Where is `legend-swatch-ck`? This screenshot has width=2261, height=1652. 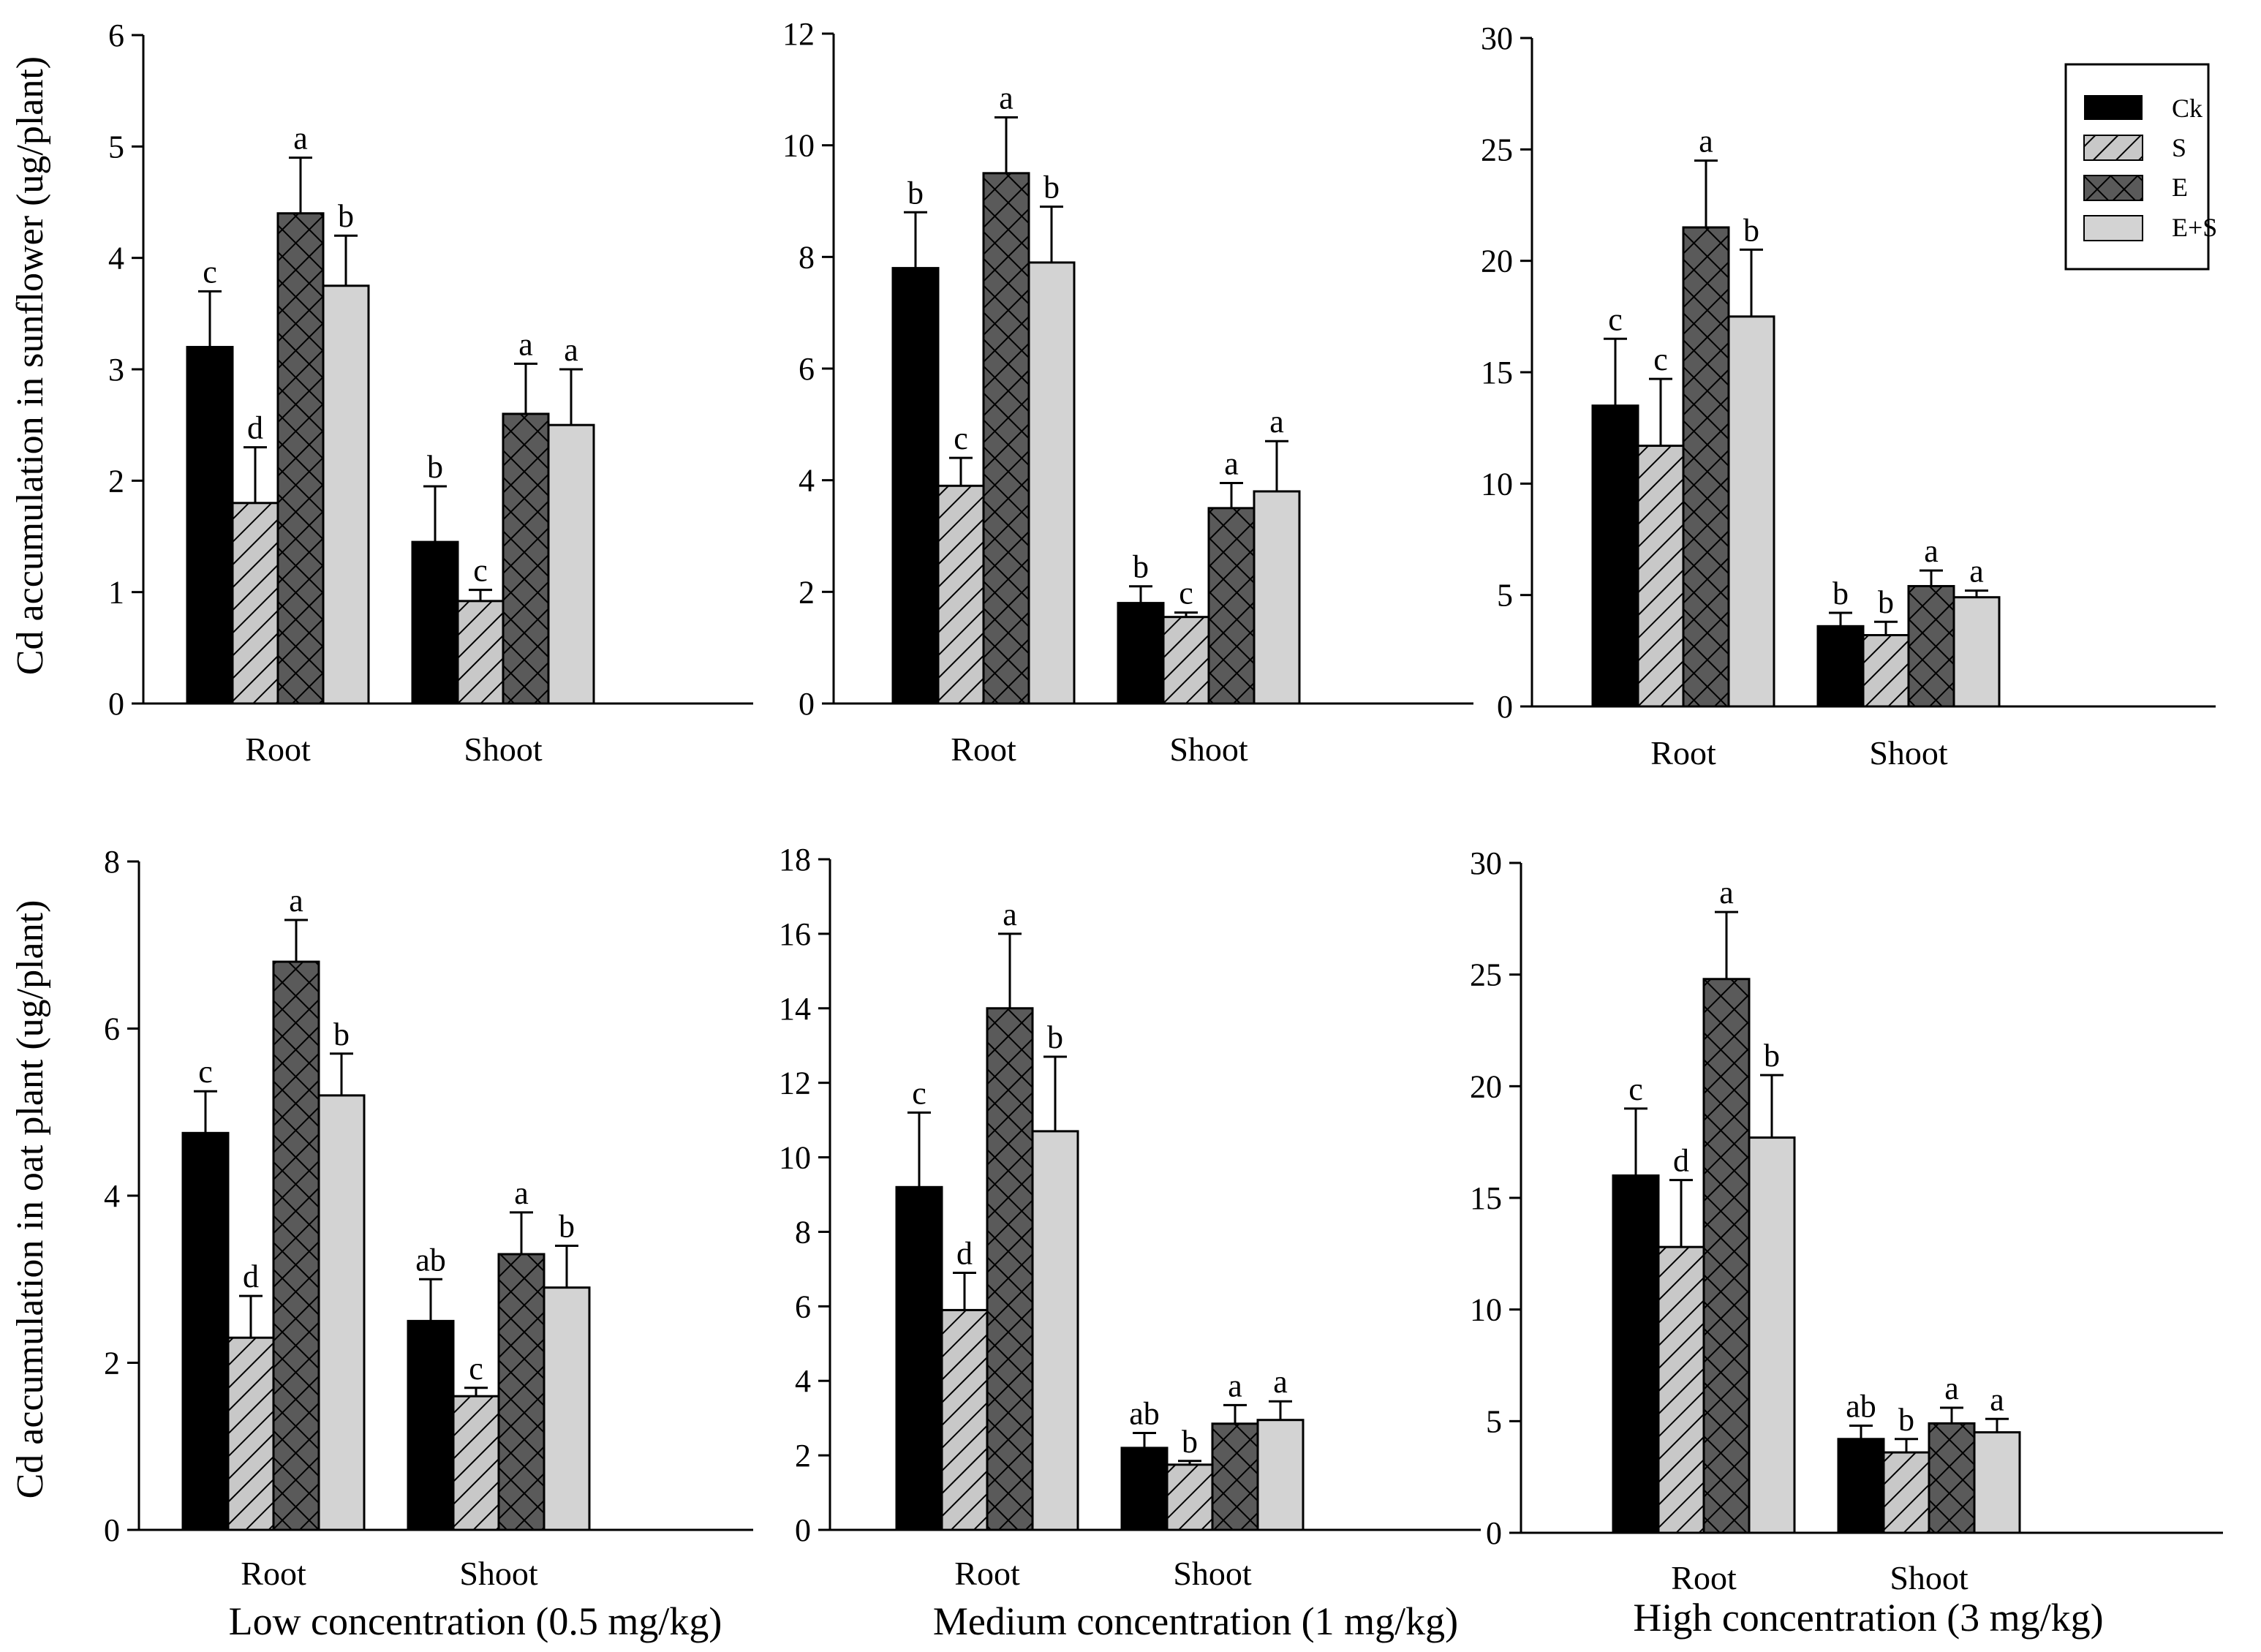
legend-swatch-ck is located at coordinates (2113, 107).